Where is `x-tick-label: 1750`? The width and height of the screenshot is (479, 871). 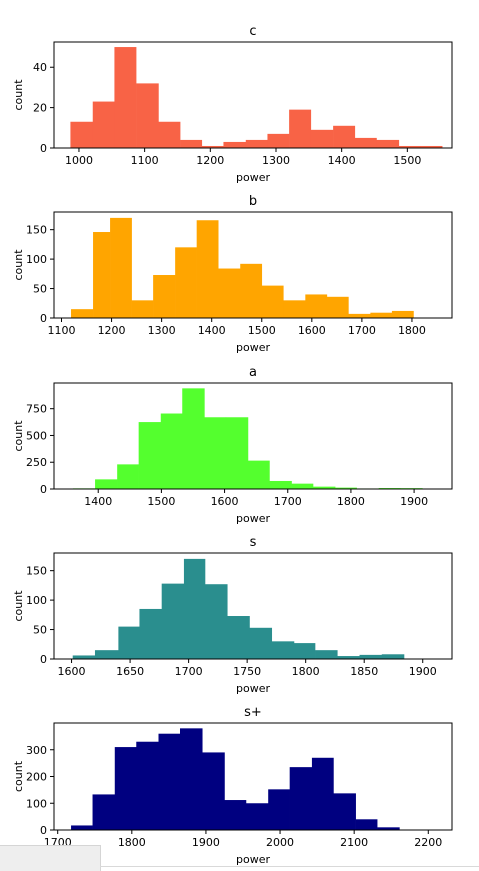 x-tick-label: 1750 is located at coordinates (247, 671).